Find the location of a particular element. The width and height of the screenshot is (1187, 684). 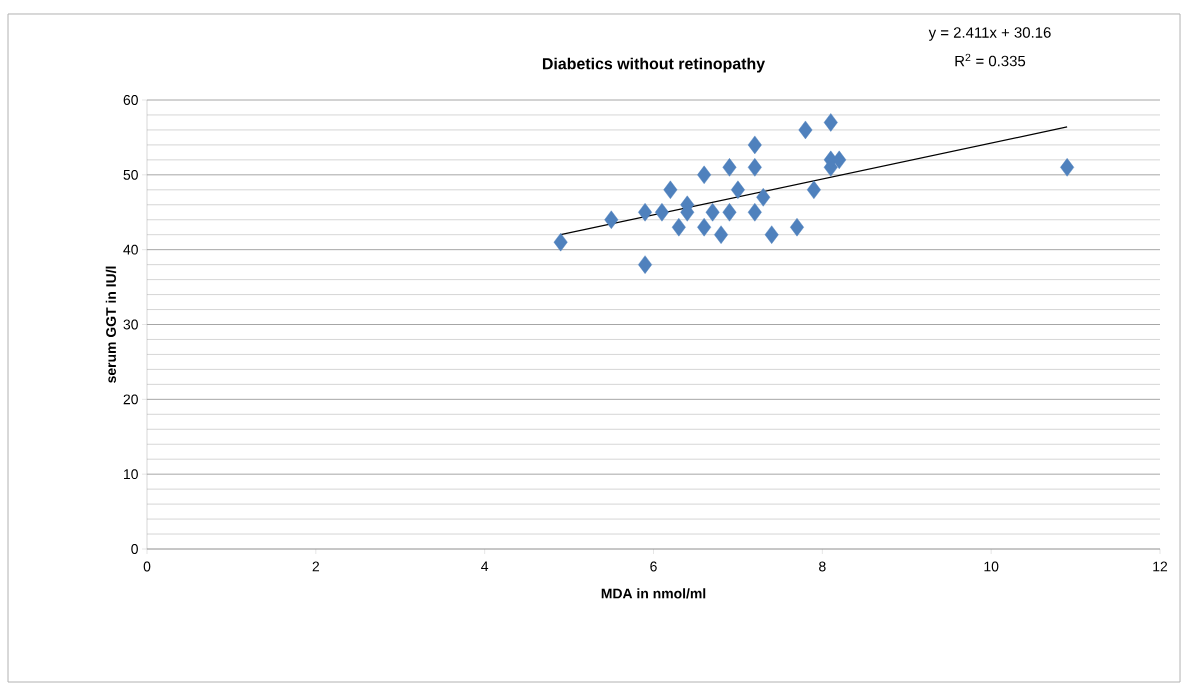

x-tick-label: 12 is located at coordinates (1160, 566).